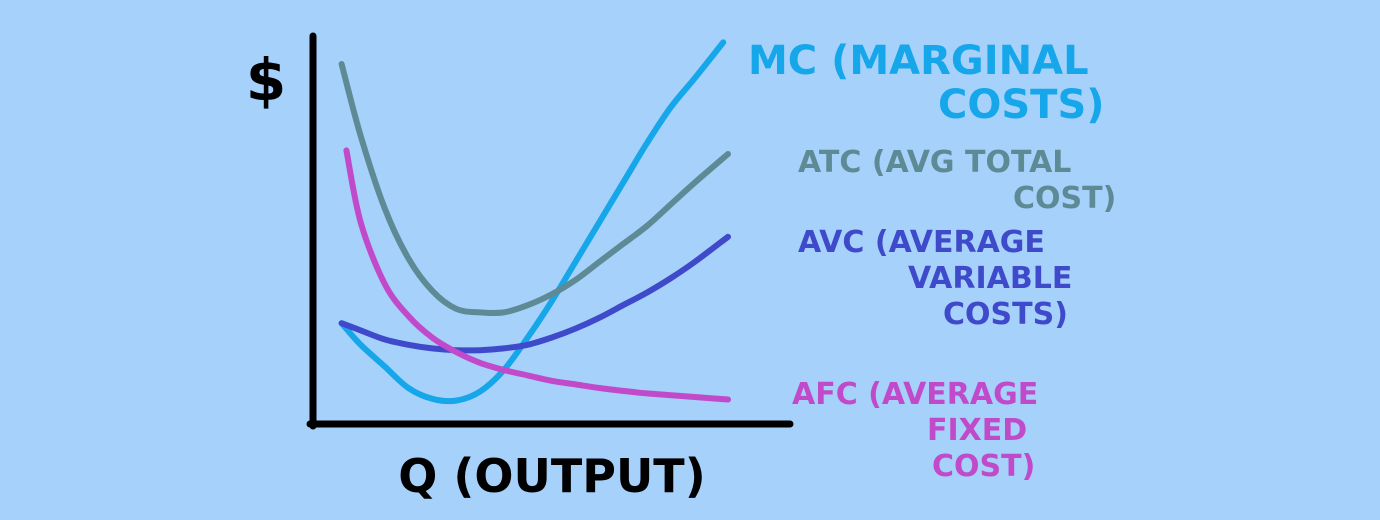 The height and width of the screenshot is (520, 1380). I want to click on atc-curve, so click(534, 189).